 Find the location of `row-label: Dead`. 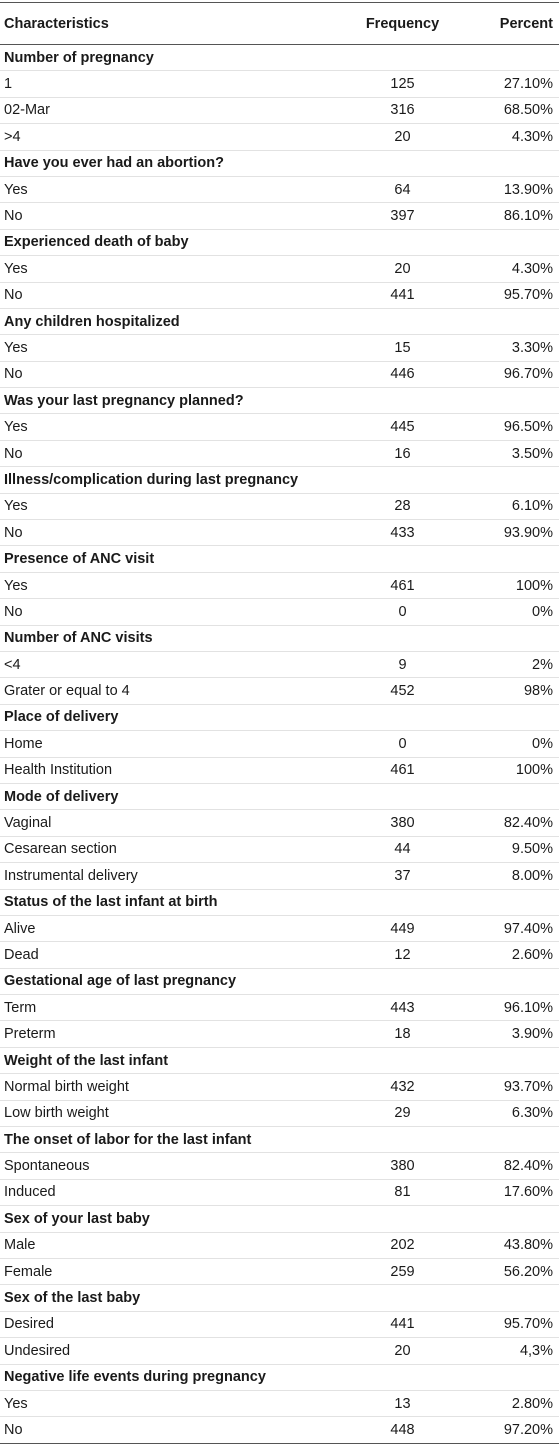

row-label: Dead is located at coordinates (21, 954).